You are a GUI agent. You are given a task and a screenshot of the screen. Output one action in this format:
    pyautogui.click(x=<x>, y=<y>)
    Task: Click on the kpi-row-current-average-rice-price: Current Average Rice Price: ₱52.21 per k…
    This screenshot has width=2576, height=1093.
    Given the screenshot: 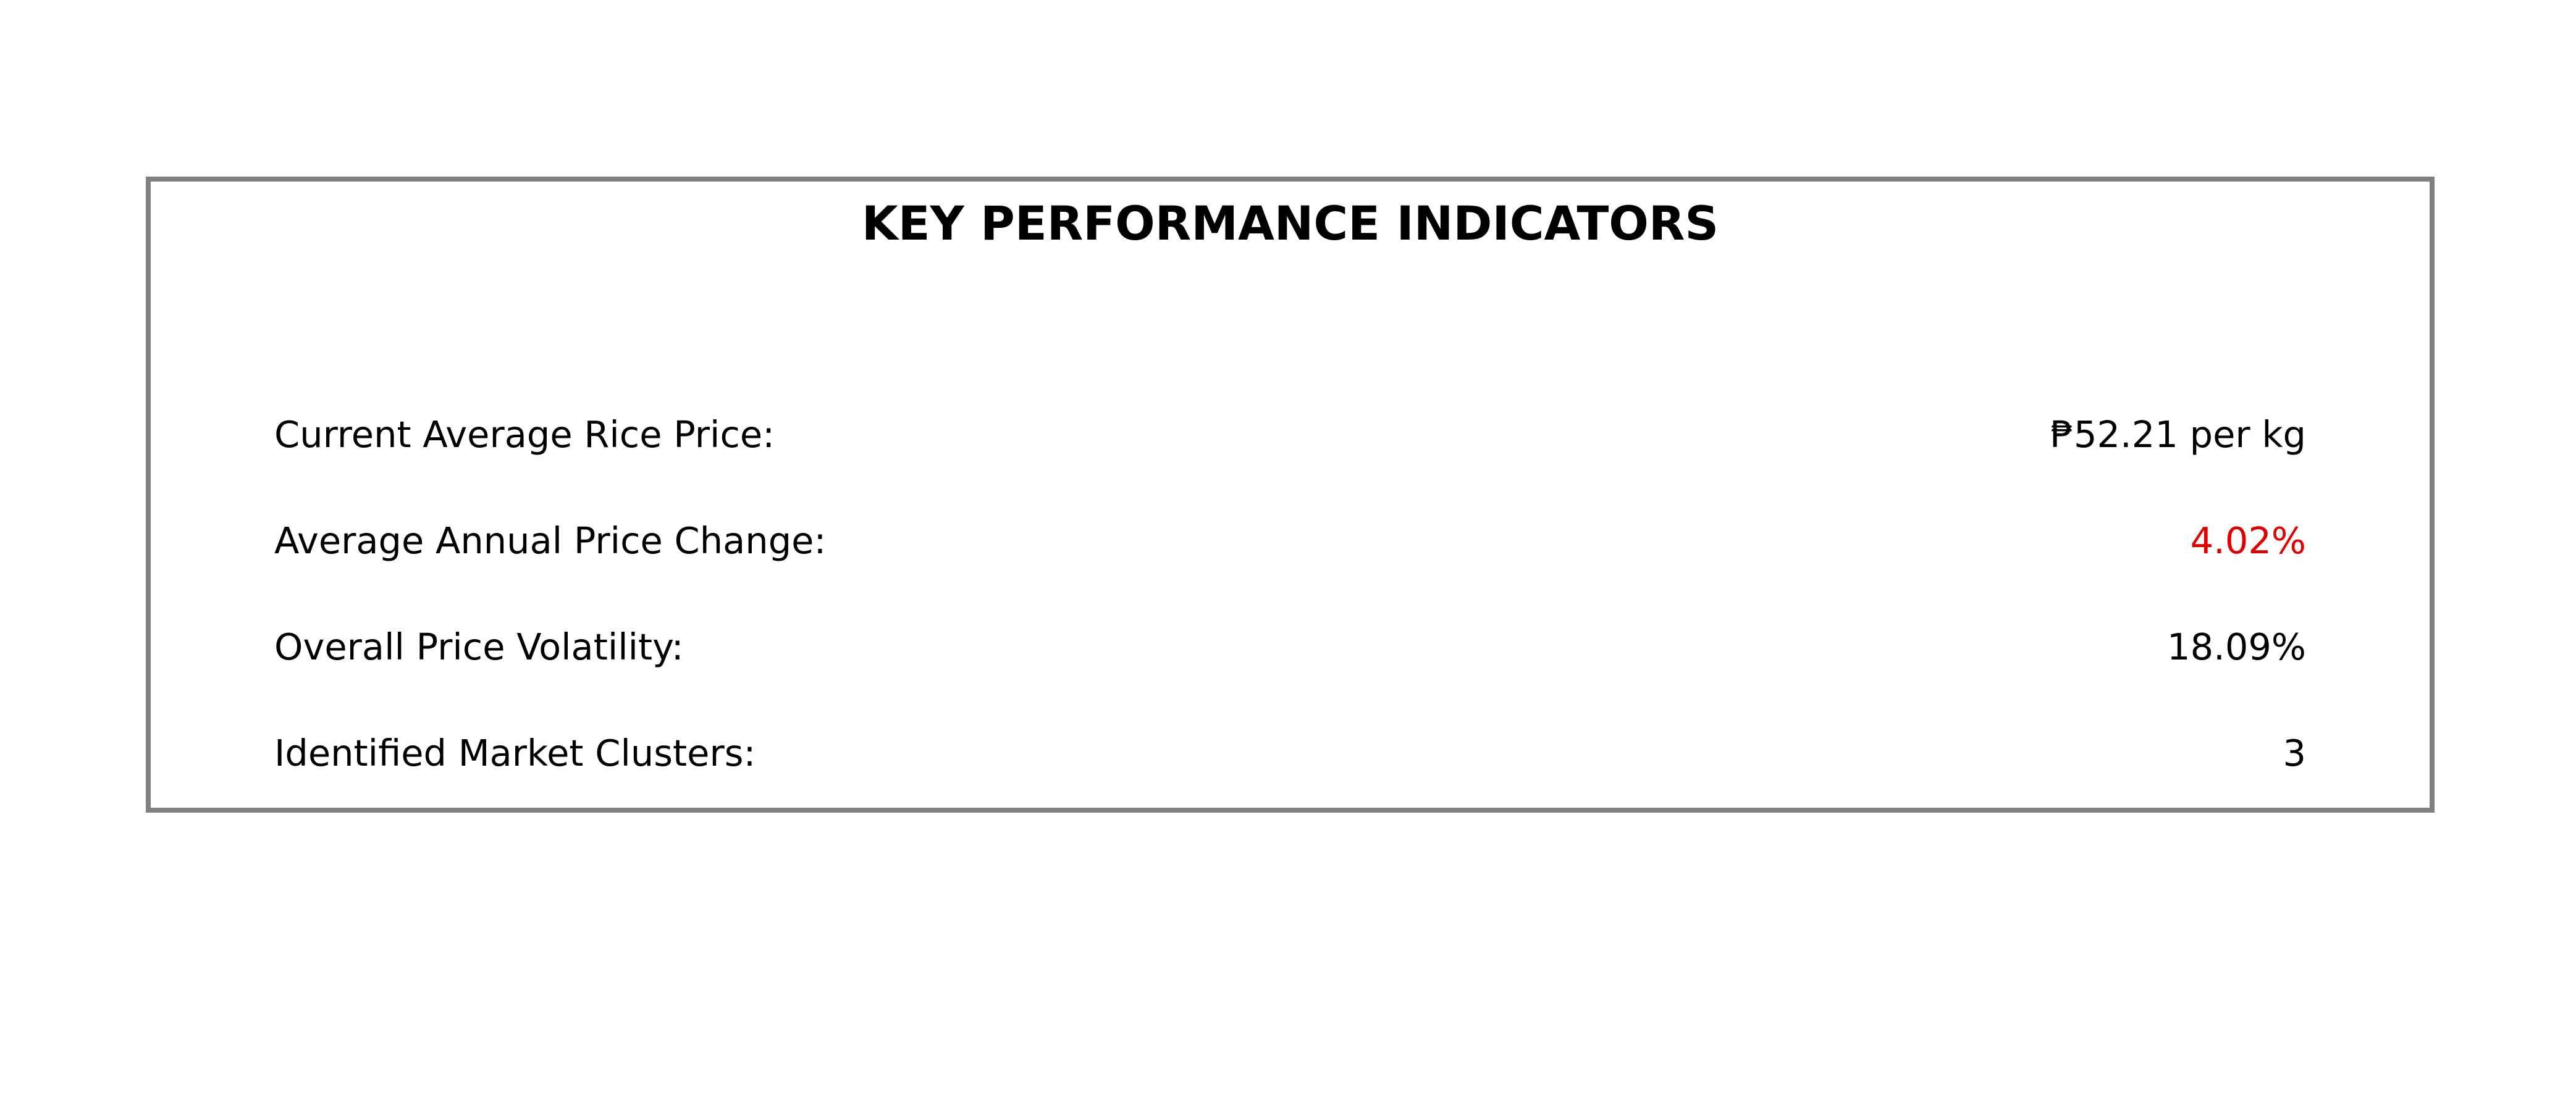 What is the action you would take?
    pyautogui.click(x=1290, y=434)
    